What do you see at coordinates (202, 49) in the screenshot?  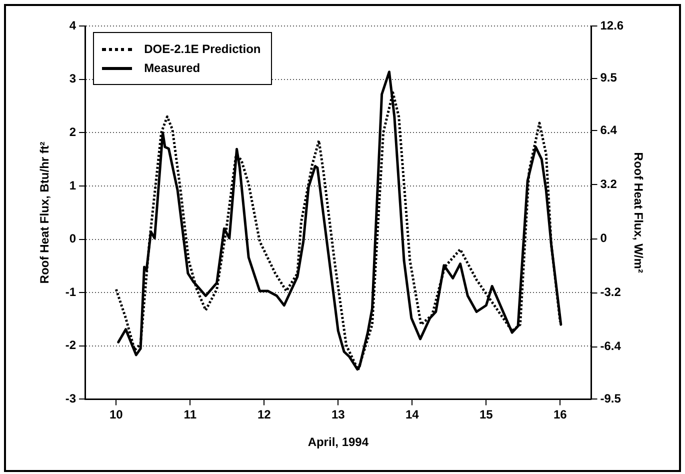 I see `legend-label: DOE-2.1E Prediction` at bounding box center [202, 49].